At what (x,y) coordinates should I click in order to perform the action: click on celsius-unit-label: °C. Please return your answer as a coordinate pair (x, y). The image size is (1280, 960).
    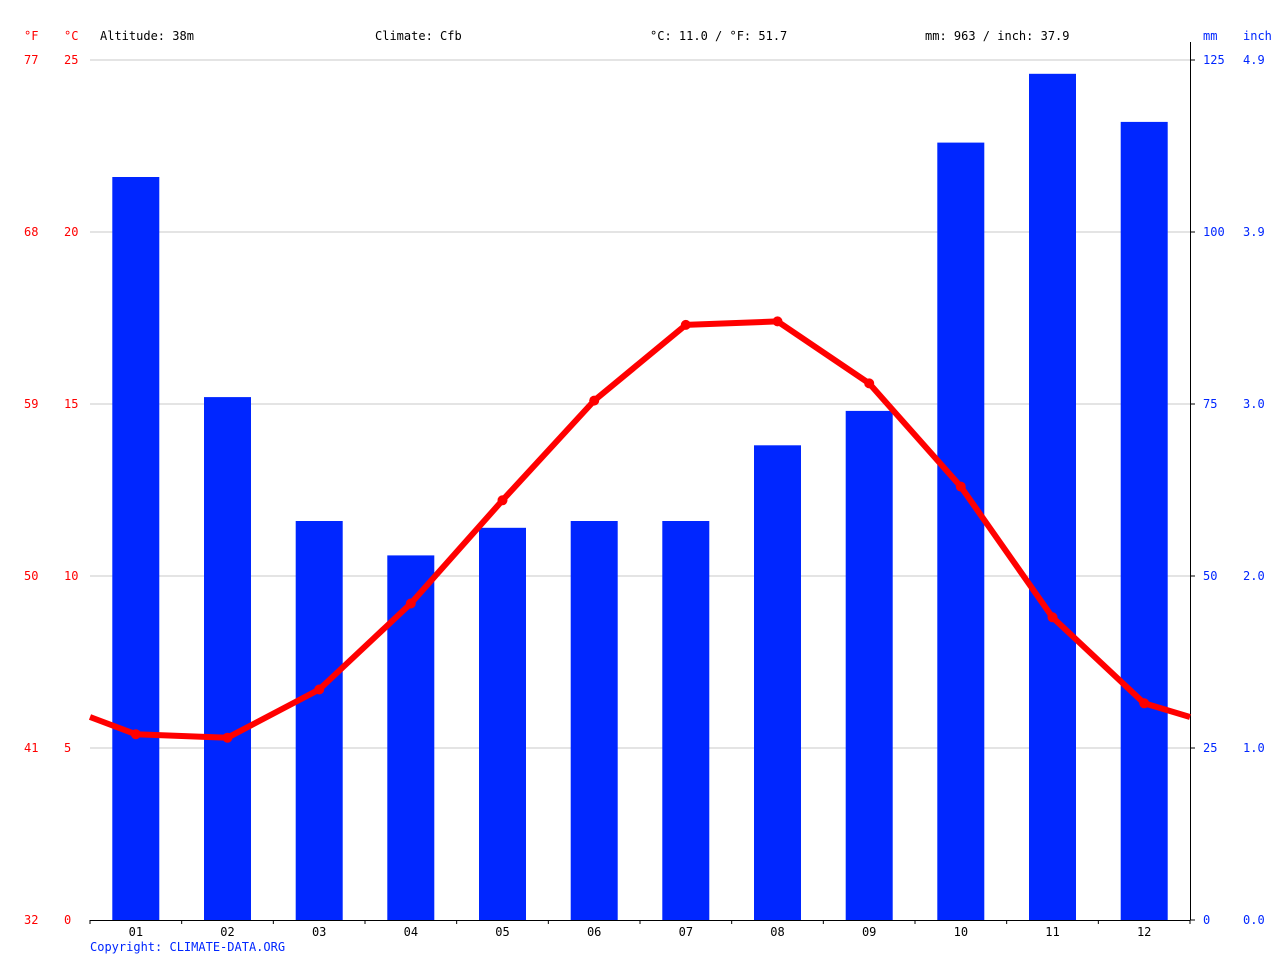
    Looking at the image, I should click on (71, 36).